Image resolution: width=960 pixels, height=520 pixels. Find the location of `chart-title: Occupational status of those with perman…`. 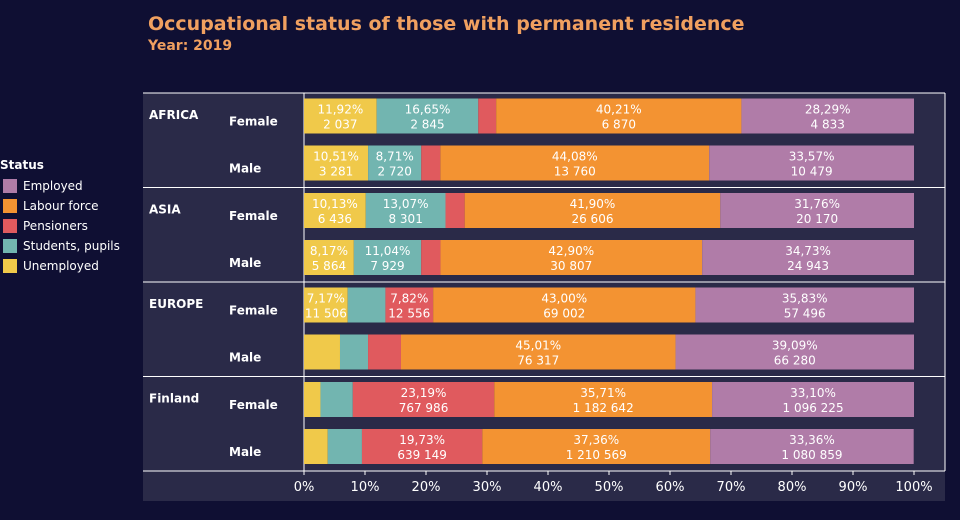

chart-title: Occupational status of those with perman… is located at coordinates (446, 24).